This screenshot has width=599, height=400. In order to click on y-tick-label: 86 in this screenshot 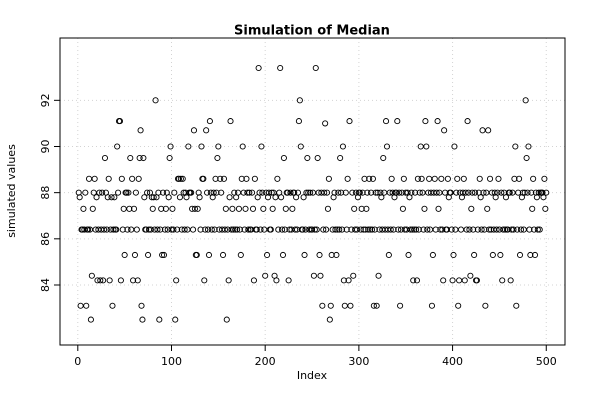, I will do `click(45, 239)`.